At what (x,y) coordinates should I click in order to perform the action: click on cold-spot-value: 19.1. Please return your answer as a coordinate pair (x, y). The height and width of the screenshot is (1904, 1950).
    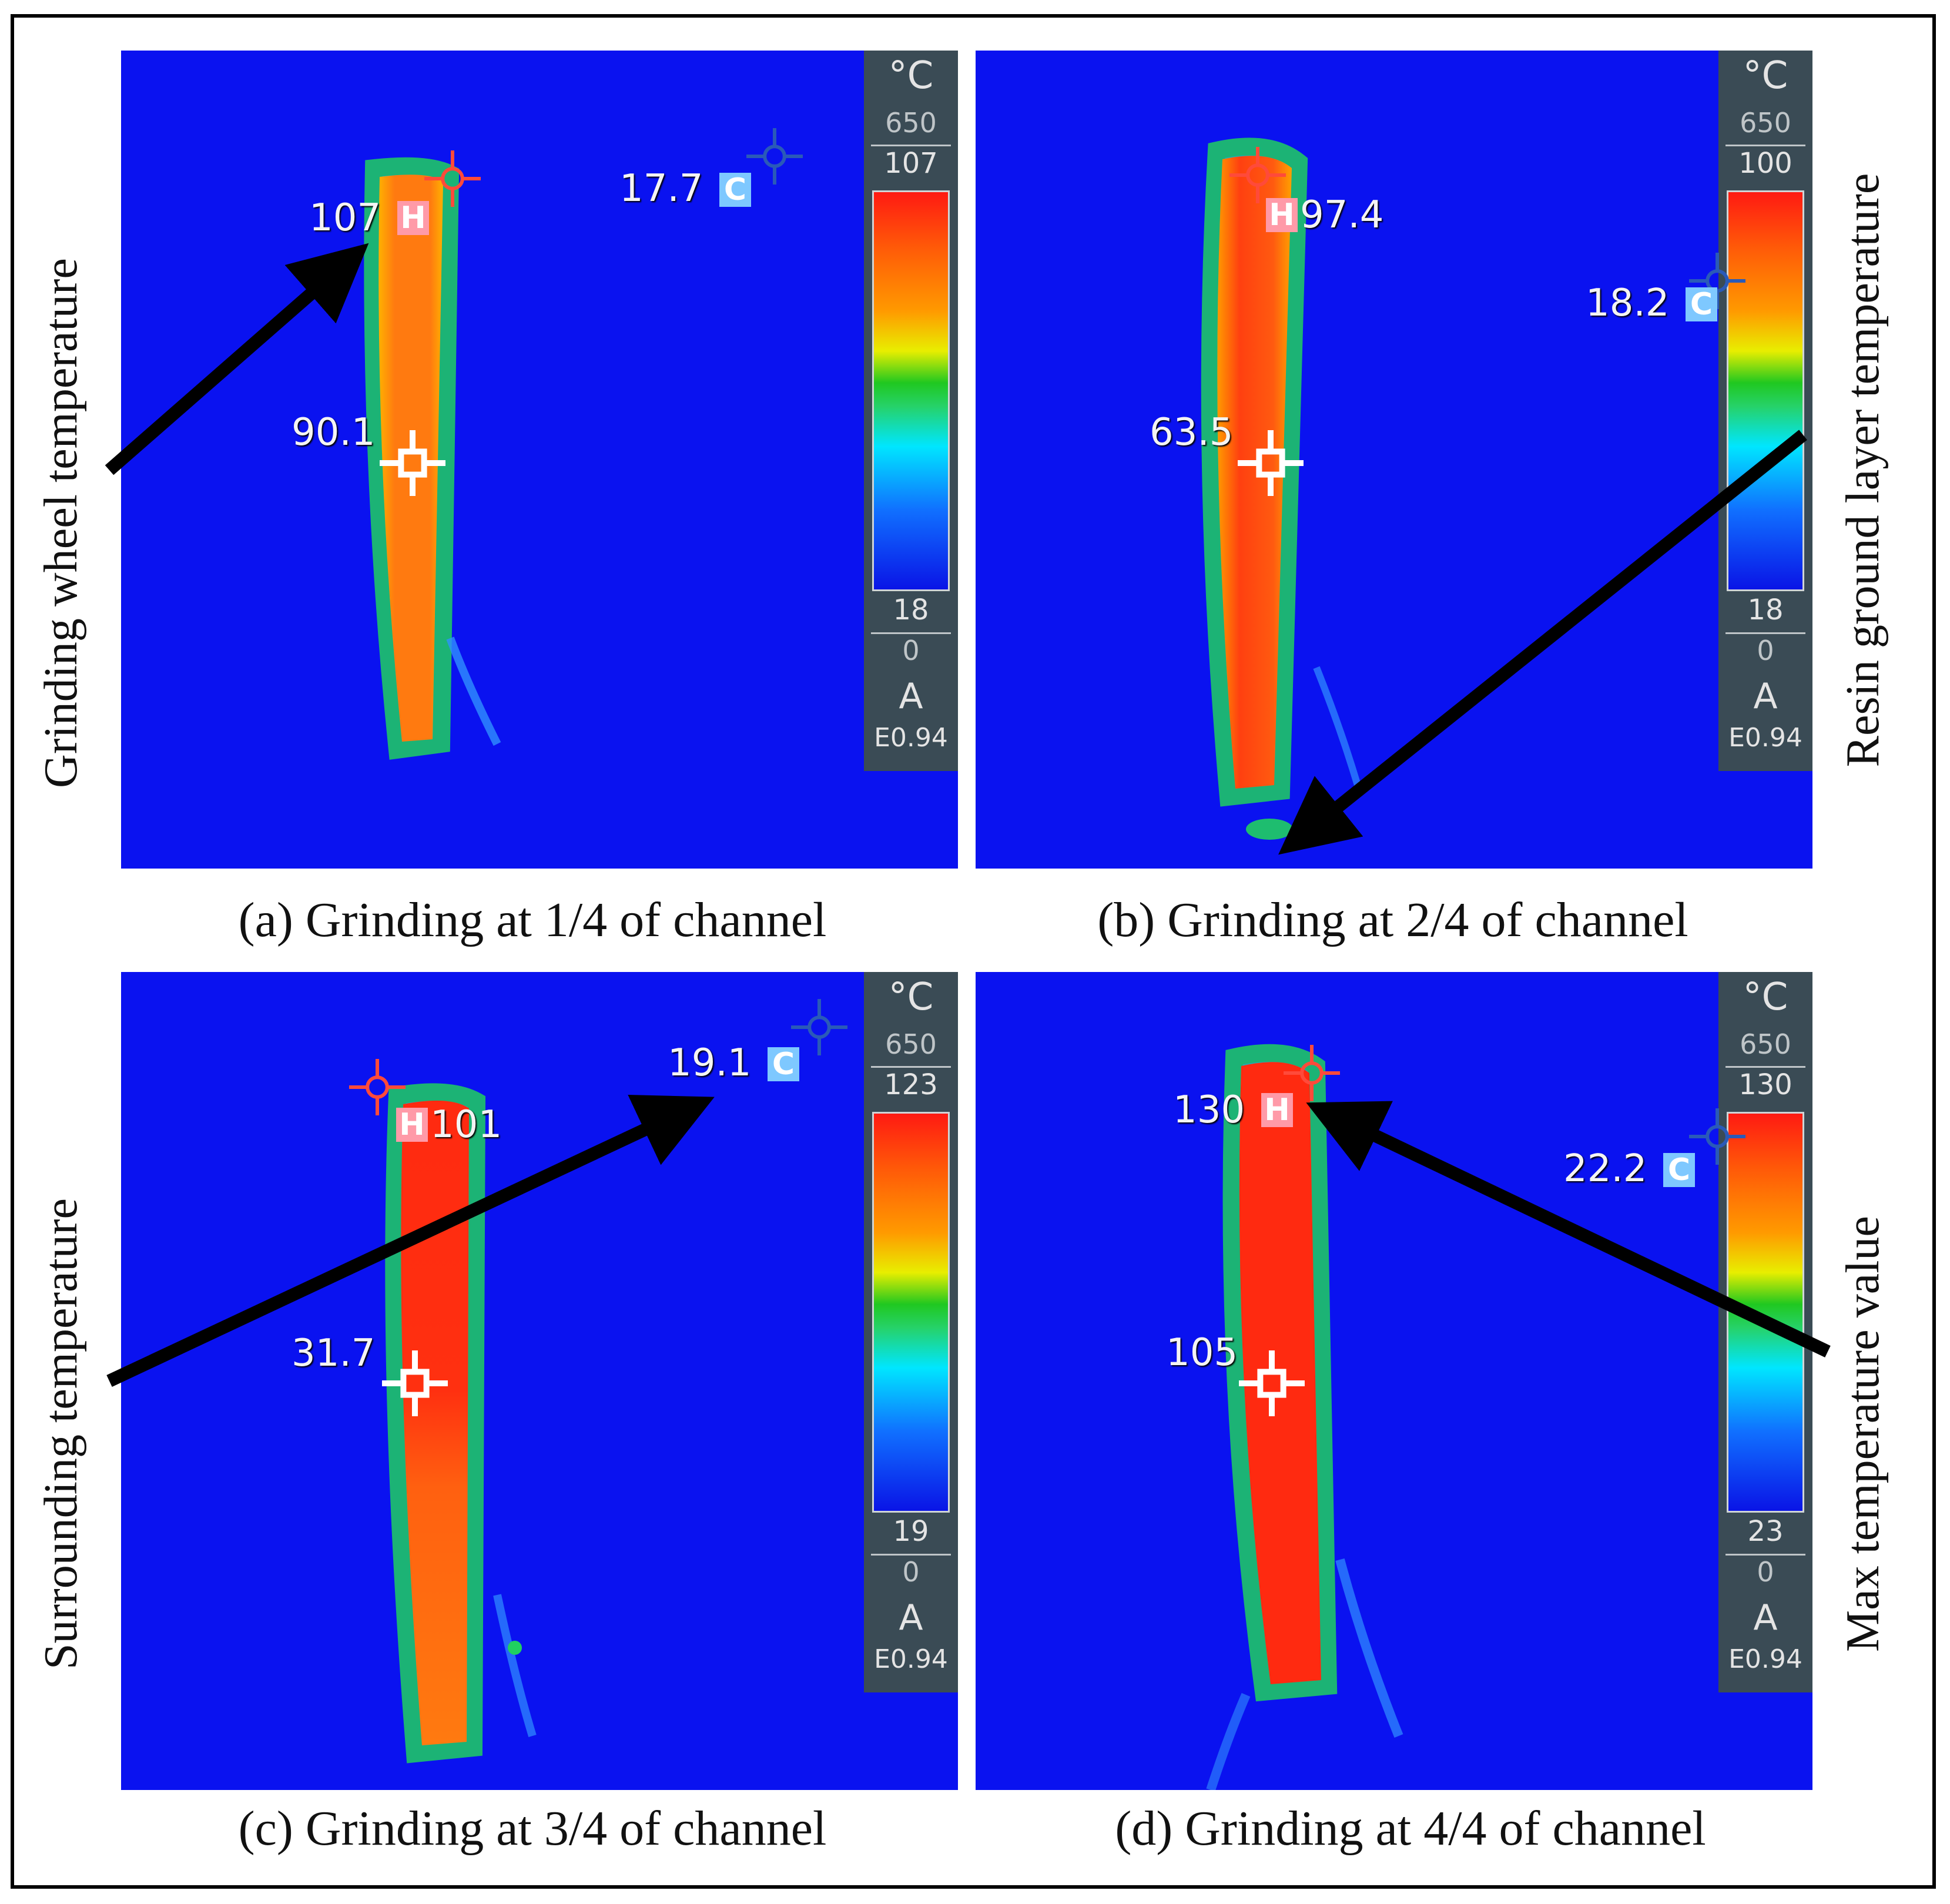
    Looking at the image, I should click on (710, 1063).